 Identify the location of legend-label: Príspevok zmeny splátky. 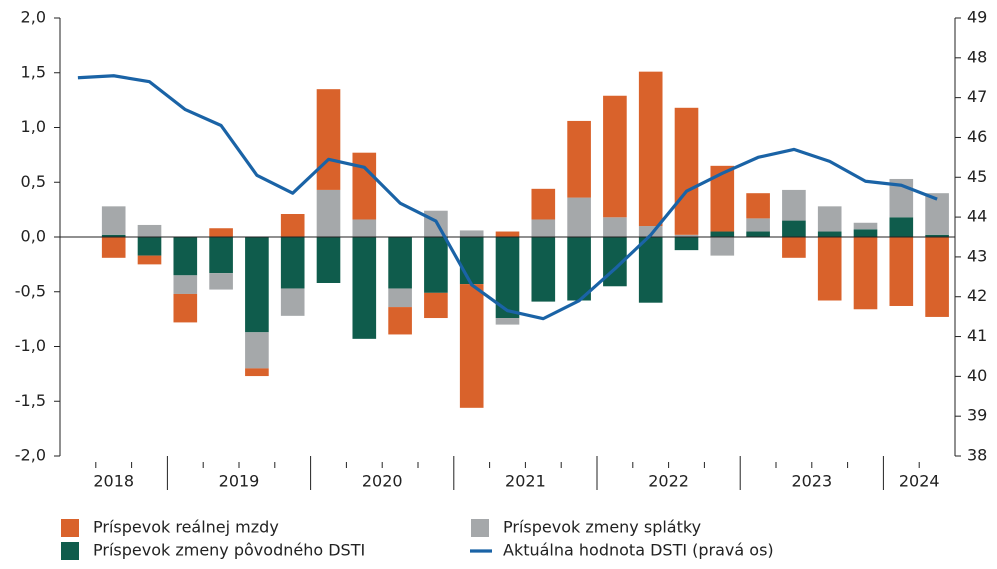
(602, 527).